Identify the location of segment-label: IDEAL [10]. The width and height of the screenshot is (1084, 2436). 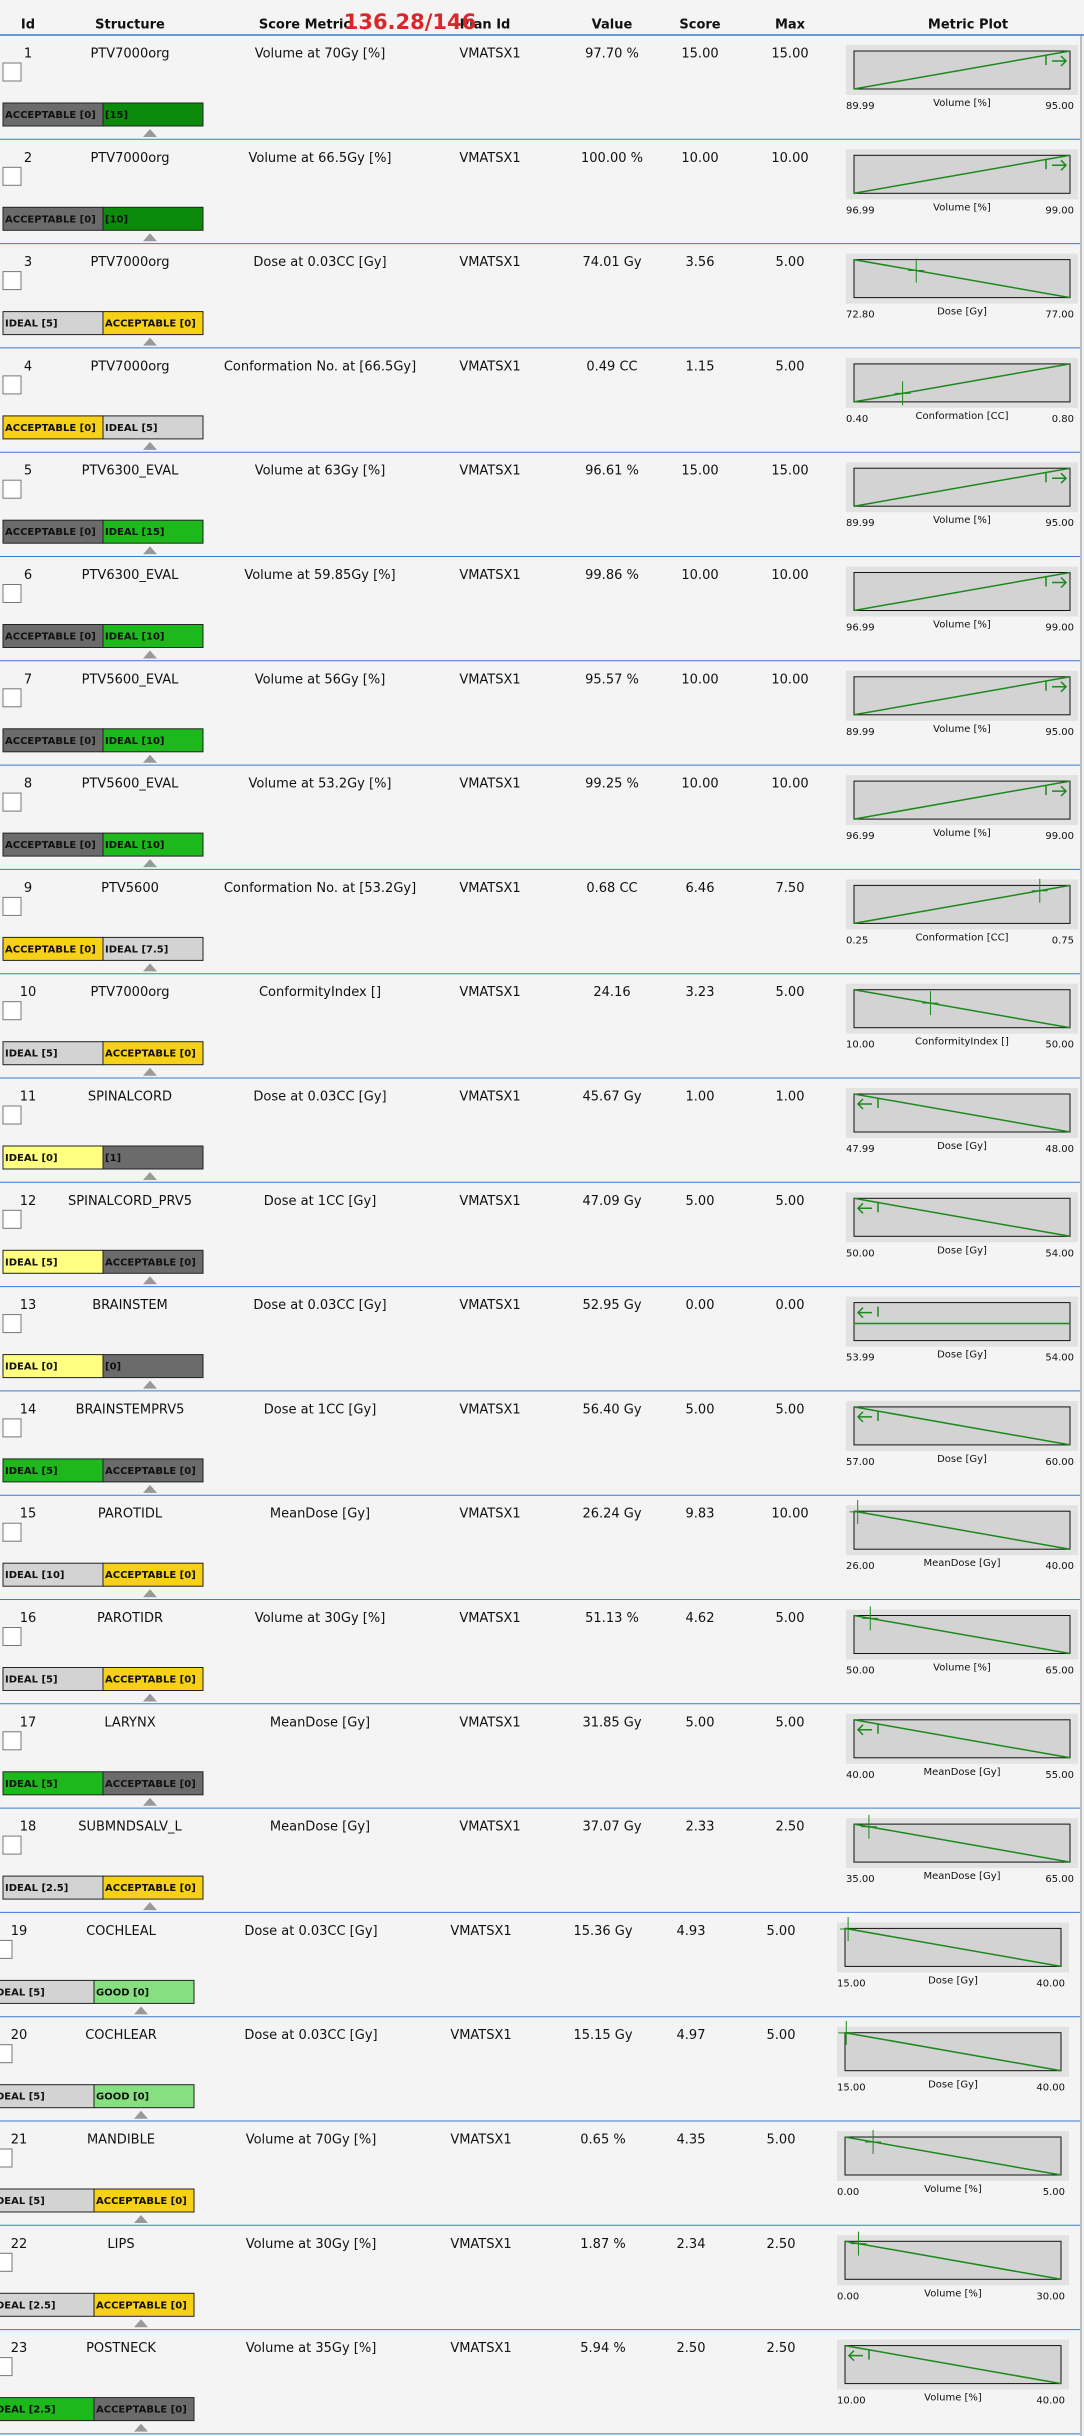
(135, 741).